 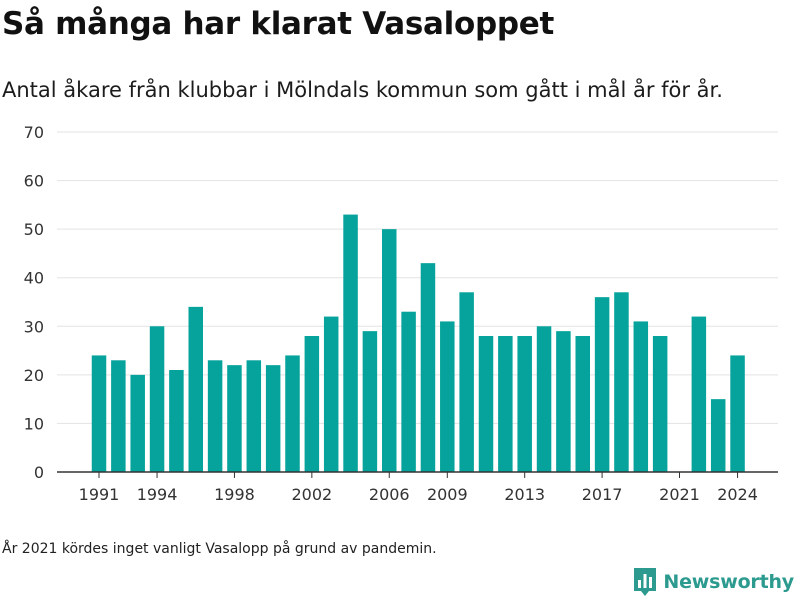 What do you see at coordinates (311, 494) in the screenshot?
I see `x-tick-label: 2002` at bounding box center [311, 494].